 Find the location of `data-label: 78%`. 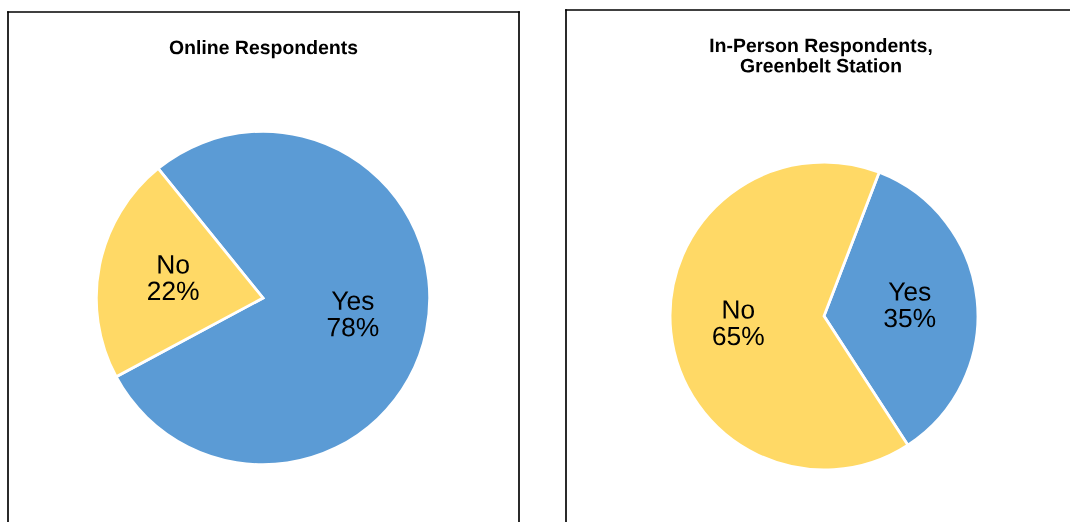

data-label: 78% is located at coordinates (353, 327).